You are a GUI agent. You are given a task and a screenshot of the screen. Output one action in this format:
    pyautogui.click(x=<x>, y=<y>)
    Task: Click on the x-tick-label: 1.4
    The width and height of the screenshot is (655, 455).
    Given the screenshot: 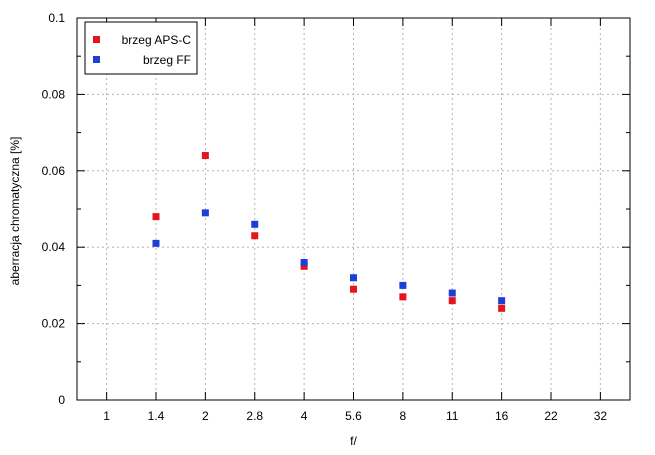 What is the action you would take?
    pyautogui.click(x=156, y=416)
    